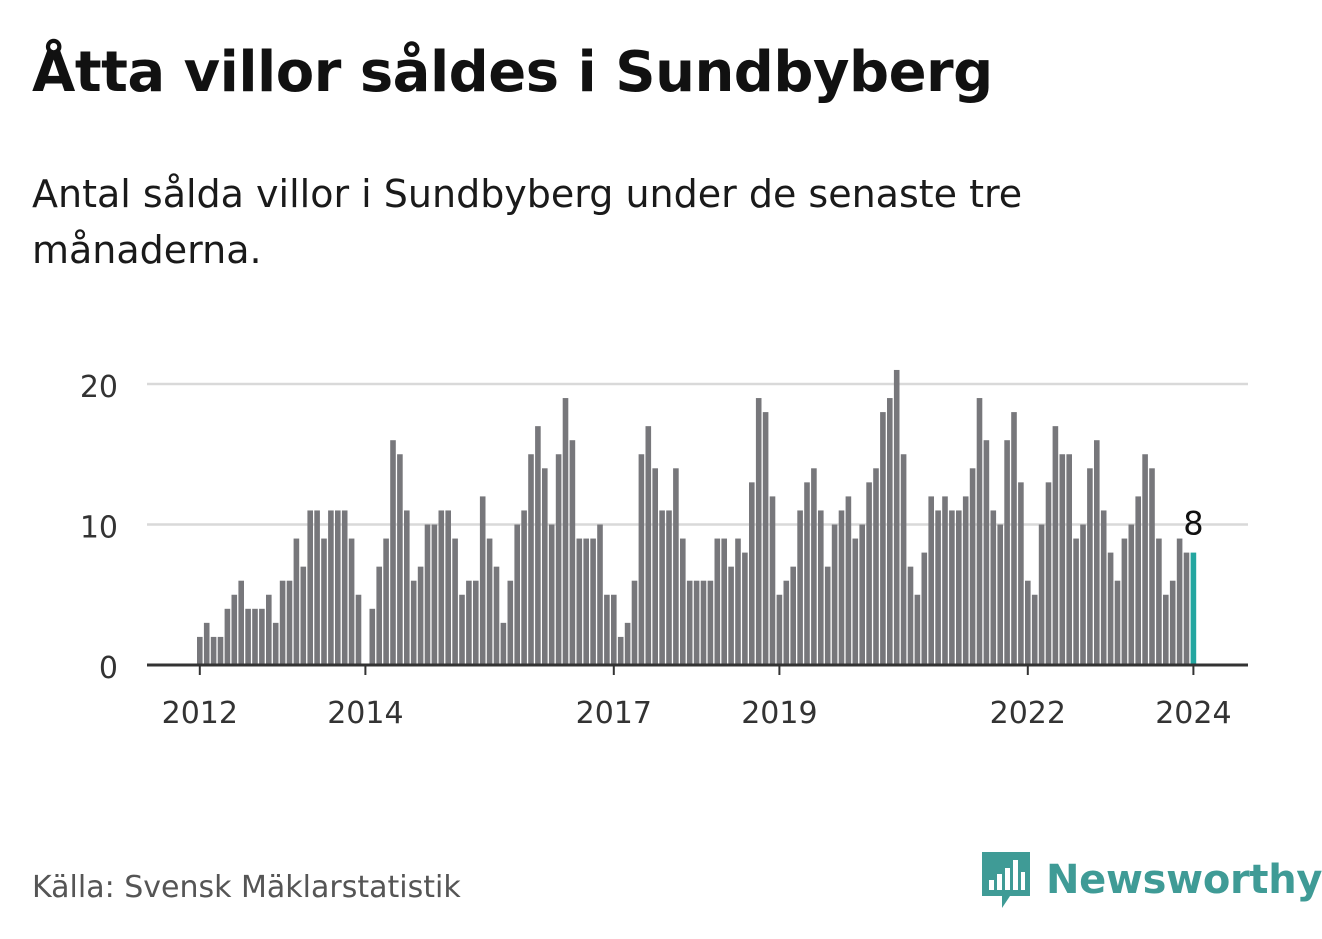 The width and height of the screenshot is (1322, 939). I want to click on y-tick-label: 20, so click(99, 387).